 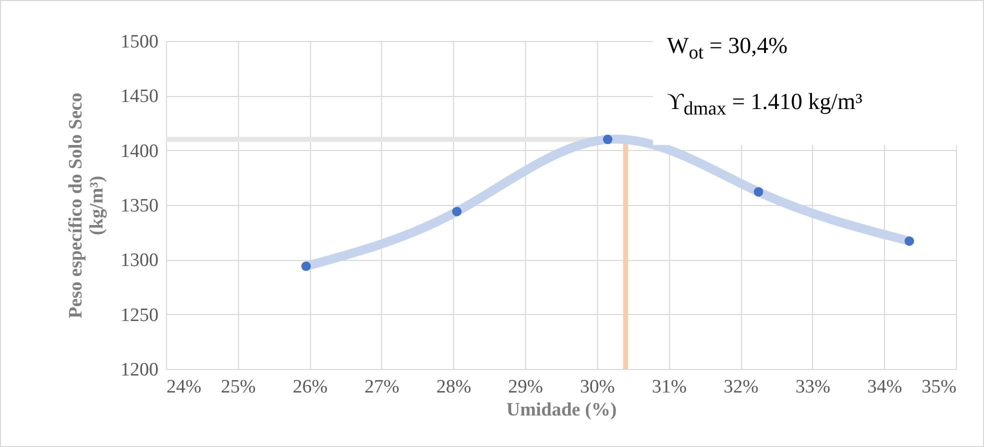 What do you see at coordinates (669, 387) in the screenshot?
I see `x-tick-label: 31%` at bounding box center [669, 387].